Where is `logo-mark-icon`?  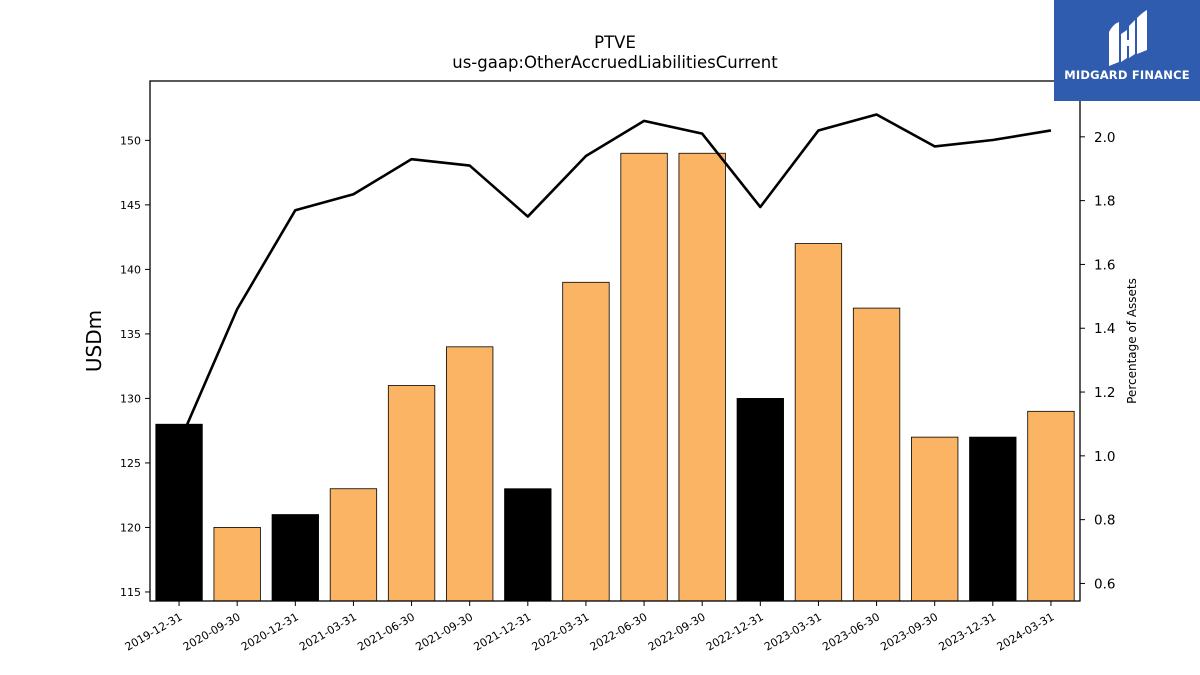
logo-mark-icon is located at coordinates (1128, 38).